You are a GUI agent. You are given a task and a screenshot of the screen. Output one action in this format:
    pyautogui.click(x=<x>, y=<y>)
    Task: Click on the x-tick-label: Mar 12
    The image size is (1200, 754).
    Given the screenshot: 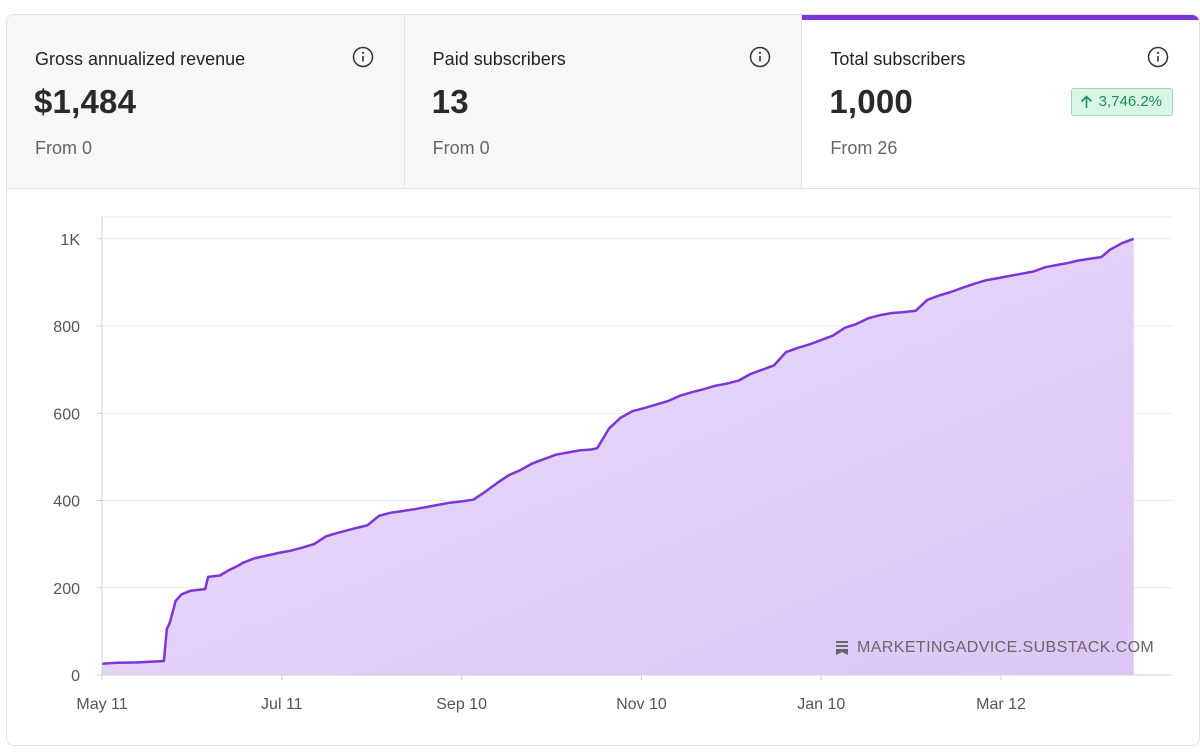 What is the action you would take?
    pyautogui.click(x=1001, y=704)
    